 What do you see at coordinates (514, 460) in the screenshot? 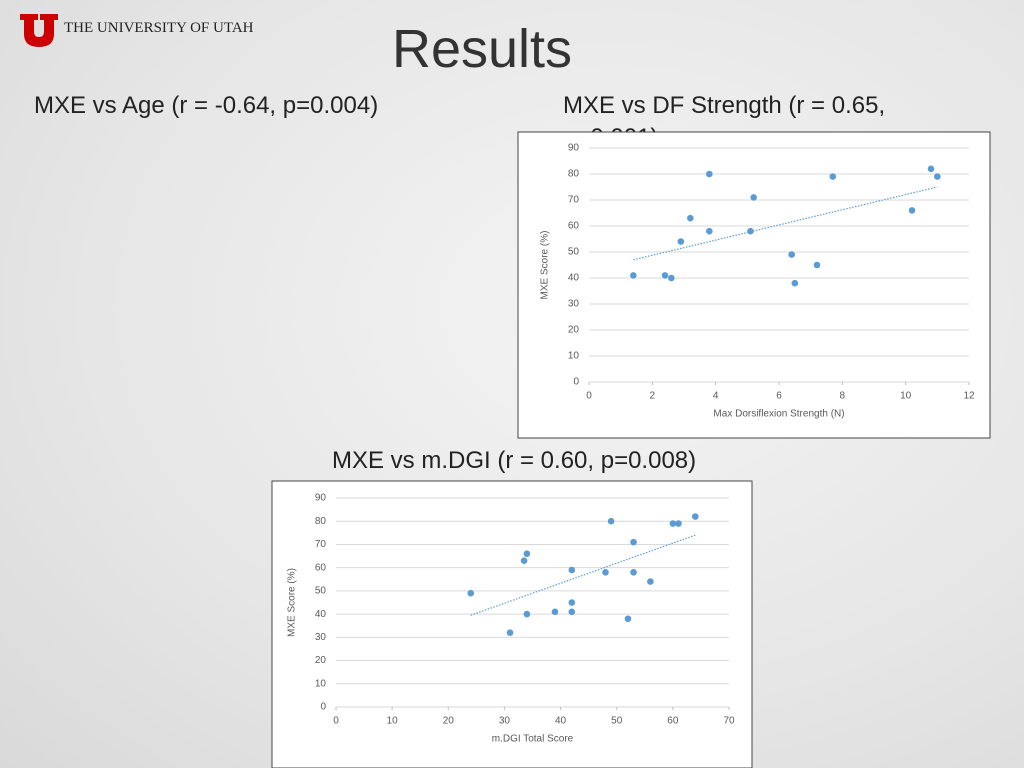
I see `heading: MXE vs m.DGI (r = 0.60, p=0.008)` at bounding box center [514, 460].